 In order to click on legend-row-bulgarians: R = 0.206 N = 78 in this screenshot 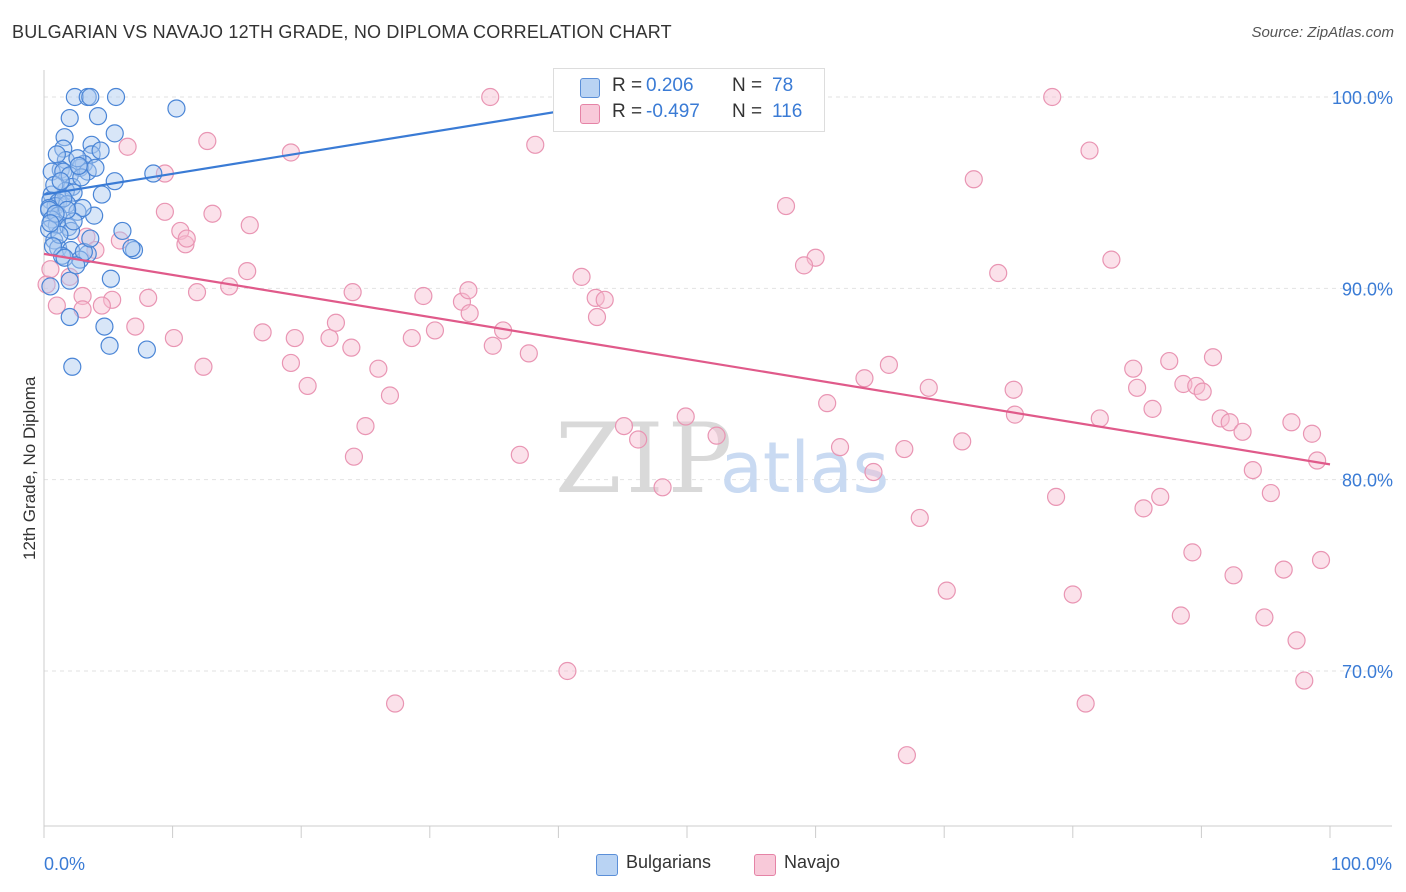, I will do `click(689, 88)`.